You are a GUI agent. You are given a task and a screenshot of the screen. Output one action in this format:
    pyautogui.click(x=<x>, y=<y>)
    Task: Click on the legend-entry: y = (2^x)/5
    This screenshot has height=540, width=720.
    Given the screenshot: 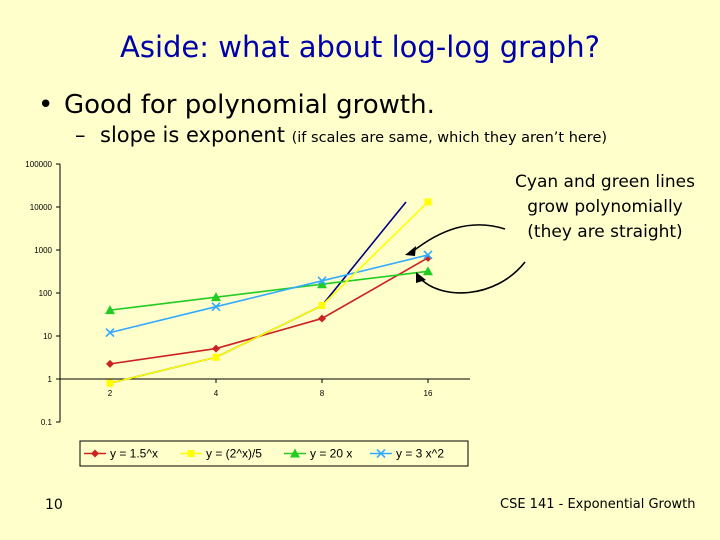 What is the action you would take?
    pyautogui.click(x=221, y=454)
    